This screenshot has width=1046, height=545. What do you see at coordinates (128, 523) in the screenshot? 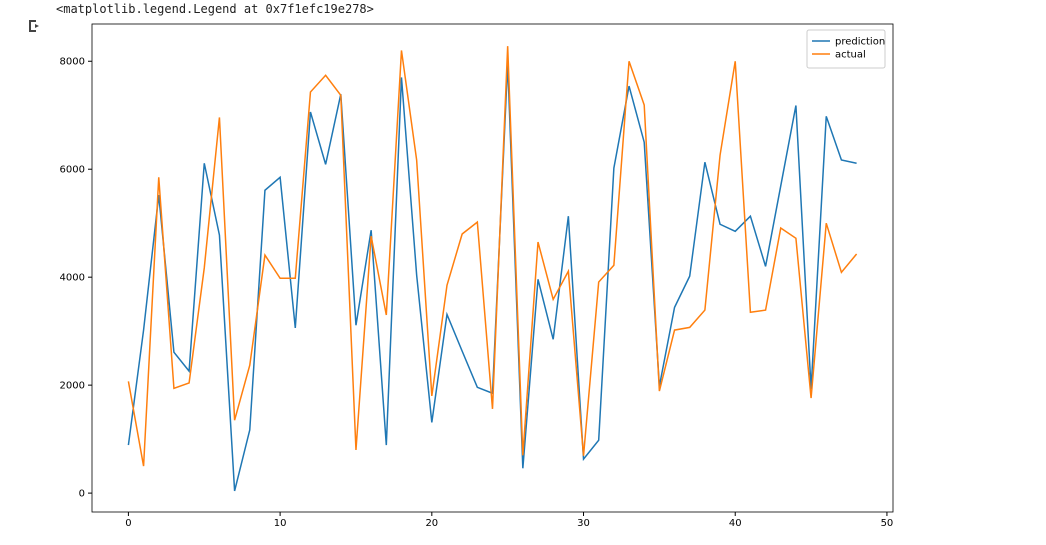
I see `x-tick-label: 0` at bounding box center [128, 523].